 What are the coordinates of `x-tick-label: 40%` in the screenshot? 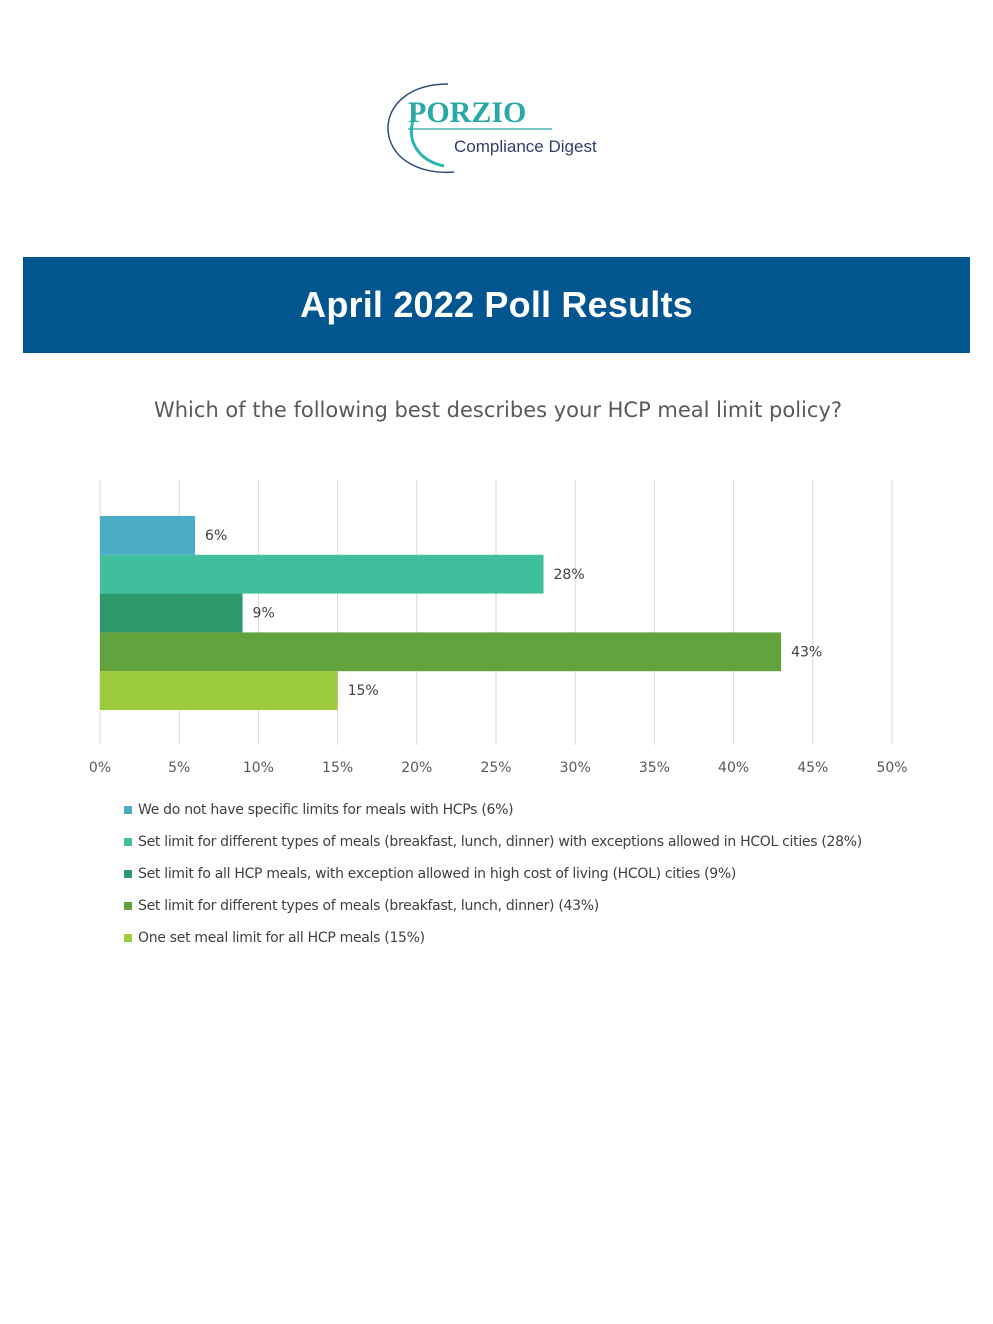 It's located at (733, 768).